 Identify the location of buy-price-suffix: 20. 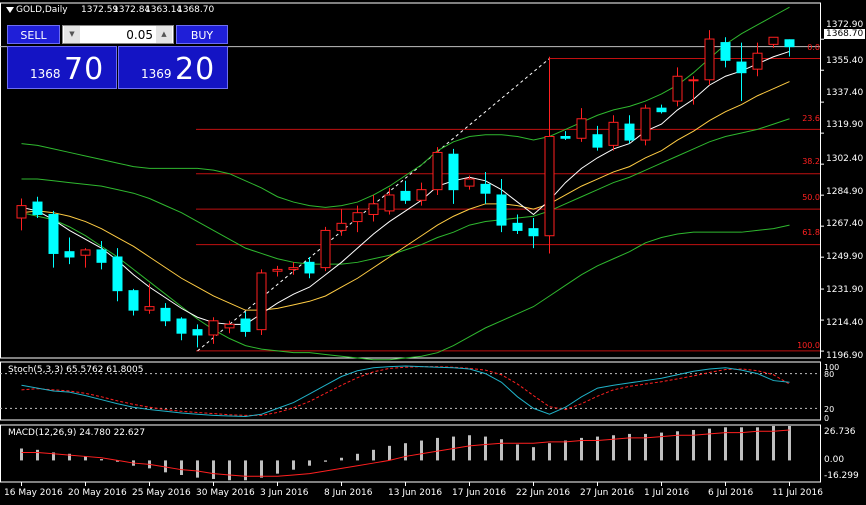
(195, 69).